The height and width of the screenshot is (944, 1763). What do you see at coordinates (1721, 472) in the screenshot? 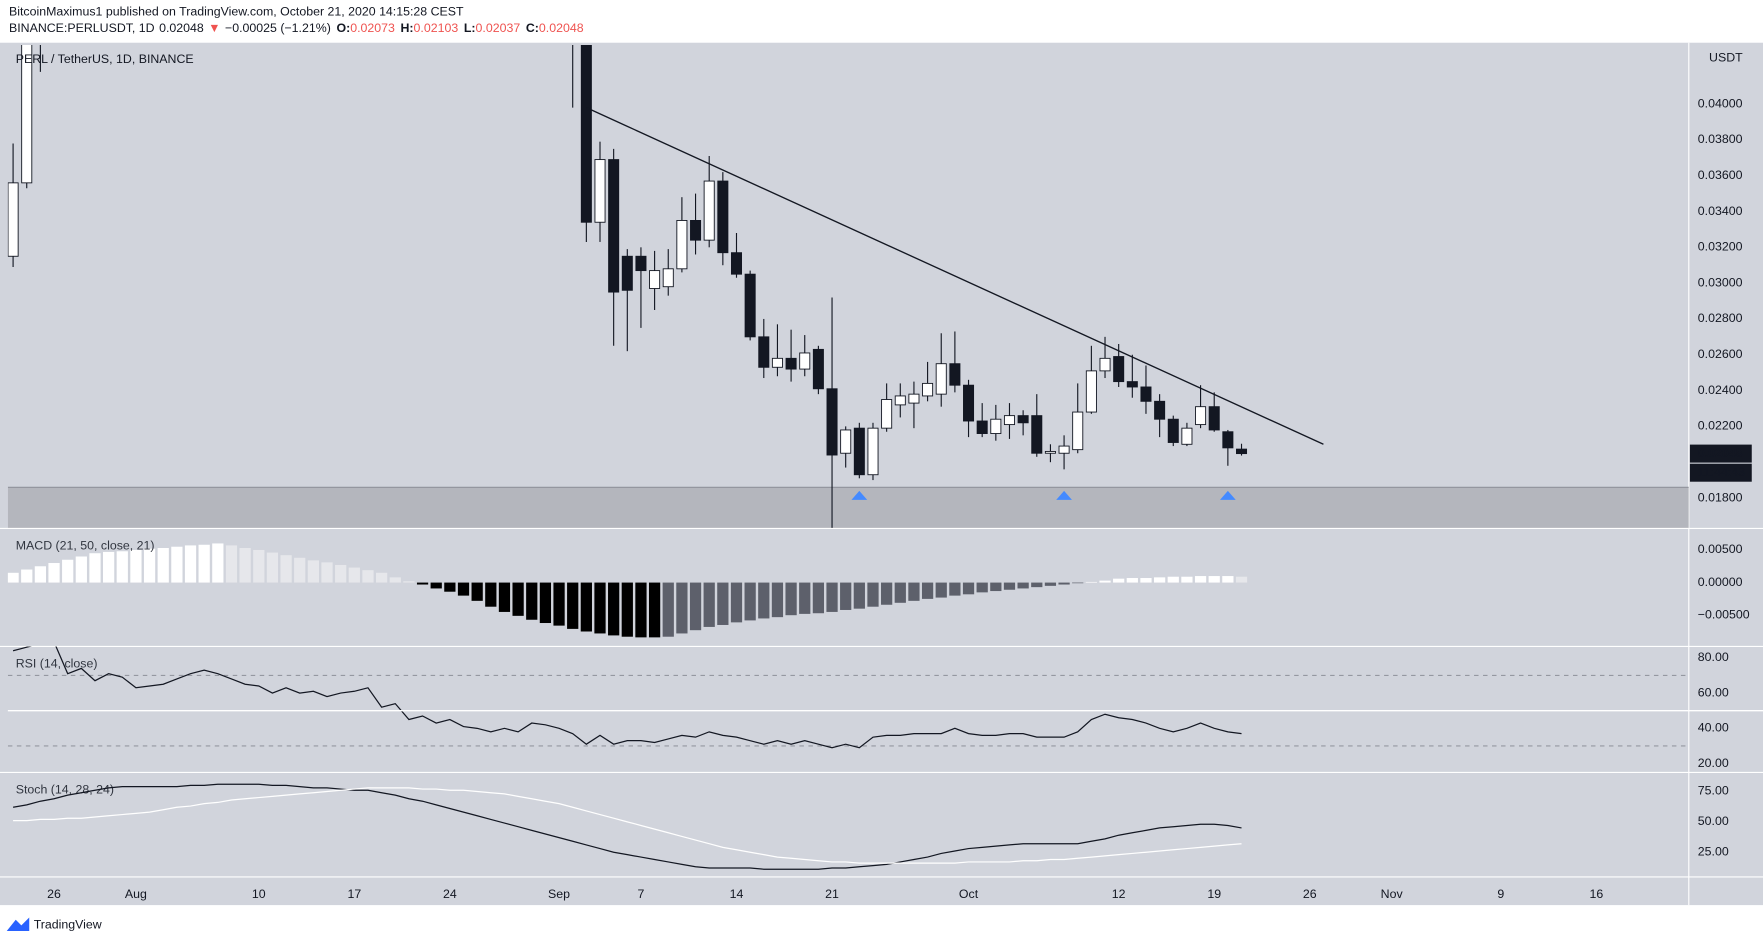
I see `countdown: 11:44:43` at bounding box center [1721, 472].